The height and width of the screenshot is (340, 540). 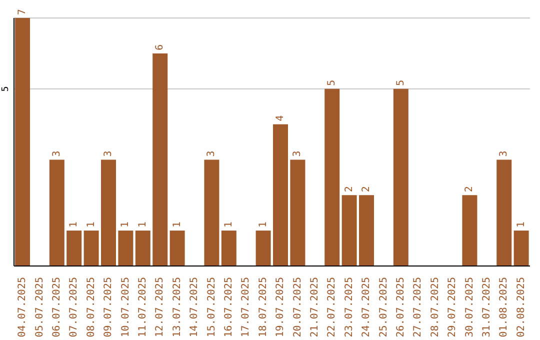 What do you see at coordinates (280, 118) in the screenshot?
I see `data-label: 4` at bounding box center [280, 118].